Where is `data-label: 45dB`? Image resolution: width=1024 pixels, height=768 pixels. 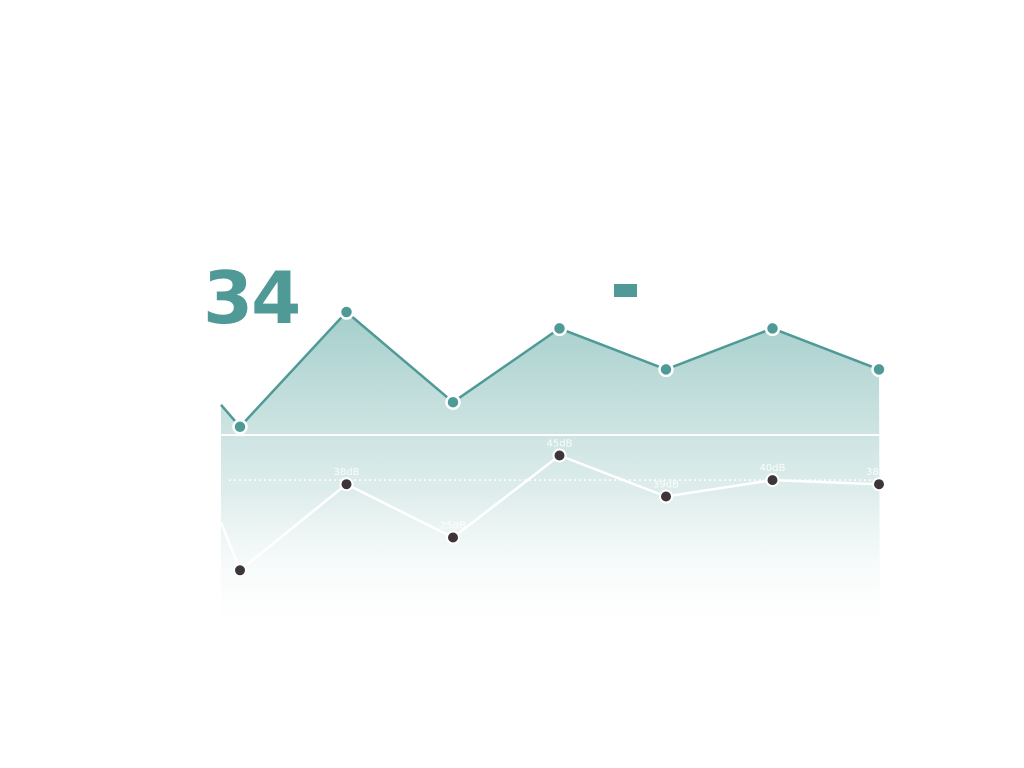 data-label: 45dB is located at coordinates (560, 444).